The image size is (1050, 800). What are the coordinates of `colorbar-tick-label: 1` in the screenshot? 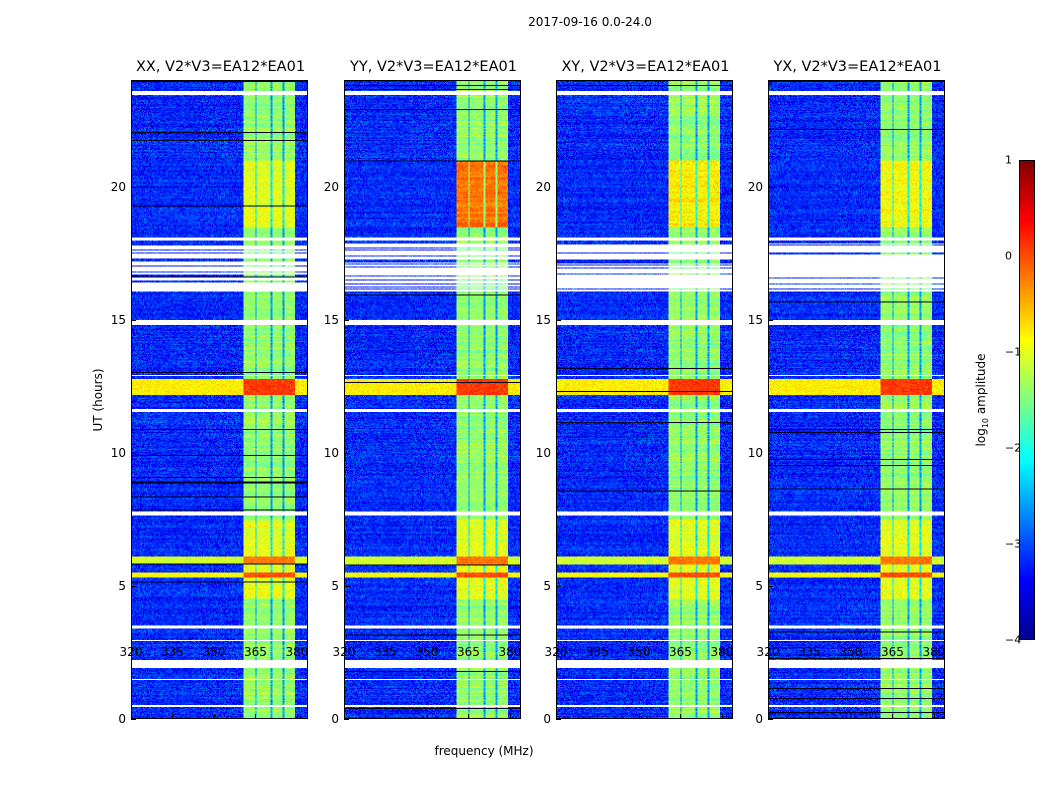 It's located at (1008, 160).